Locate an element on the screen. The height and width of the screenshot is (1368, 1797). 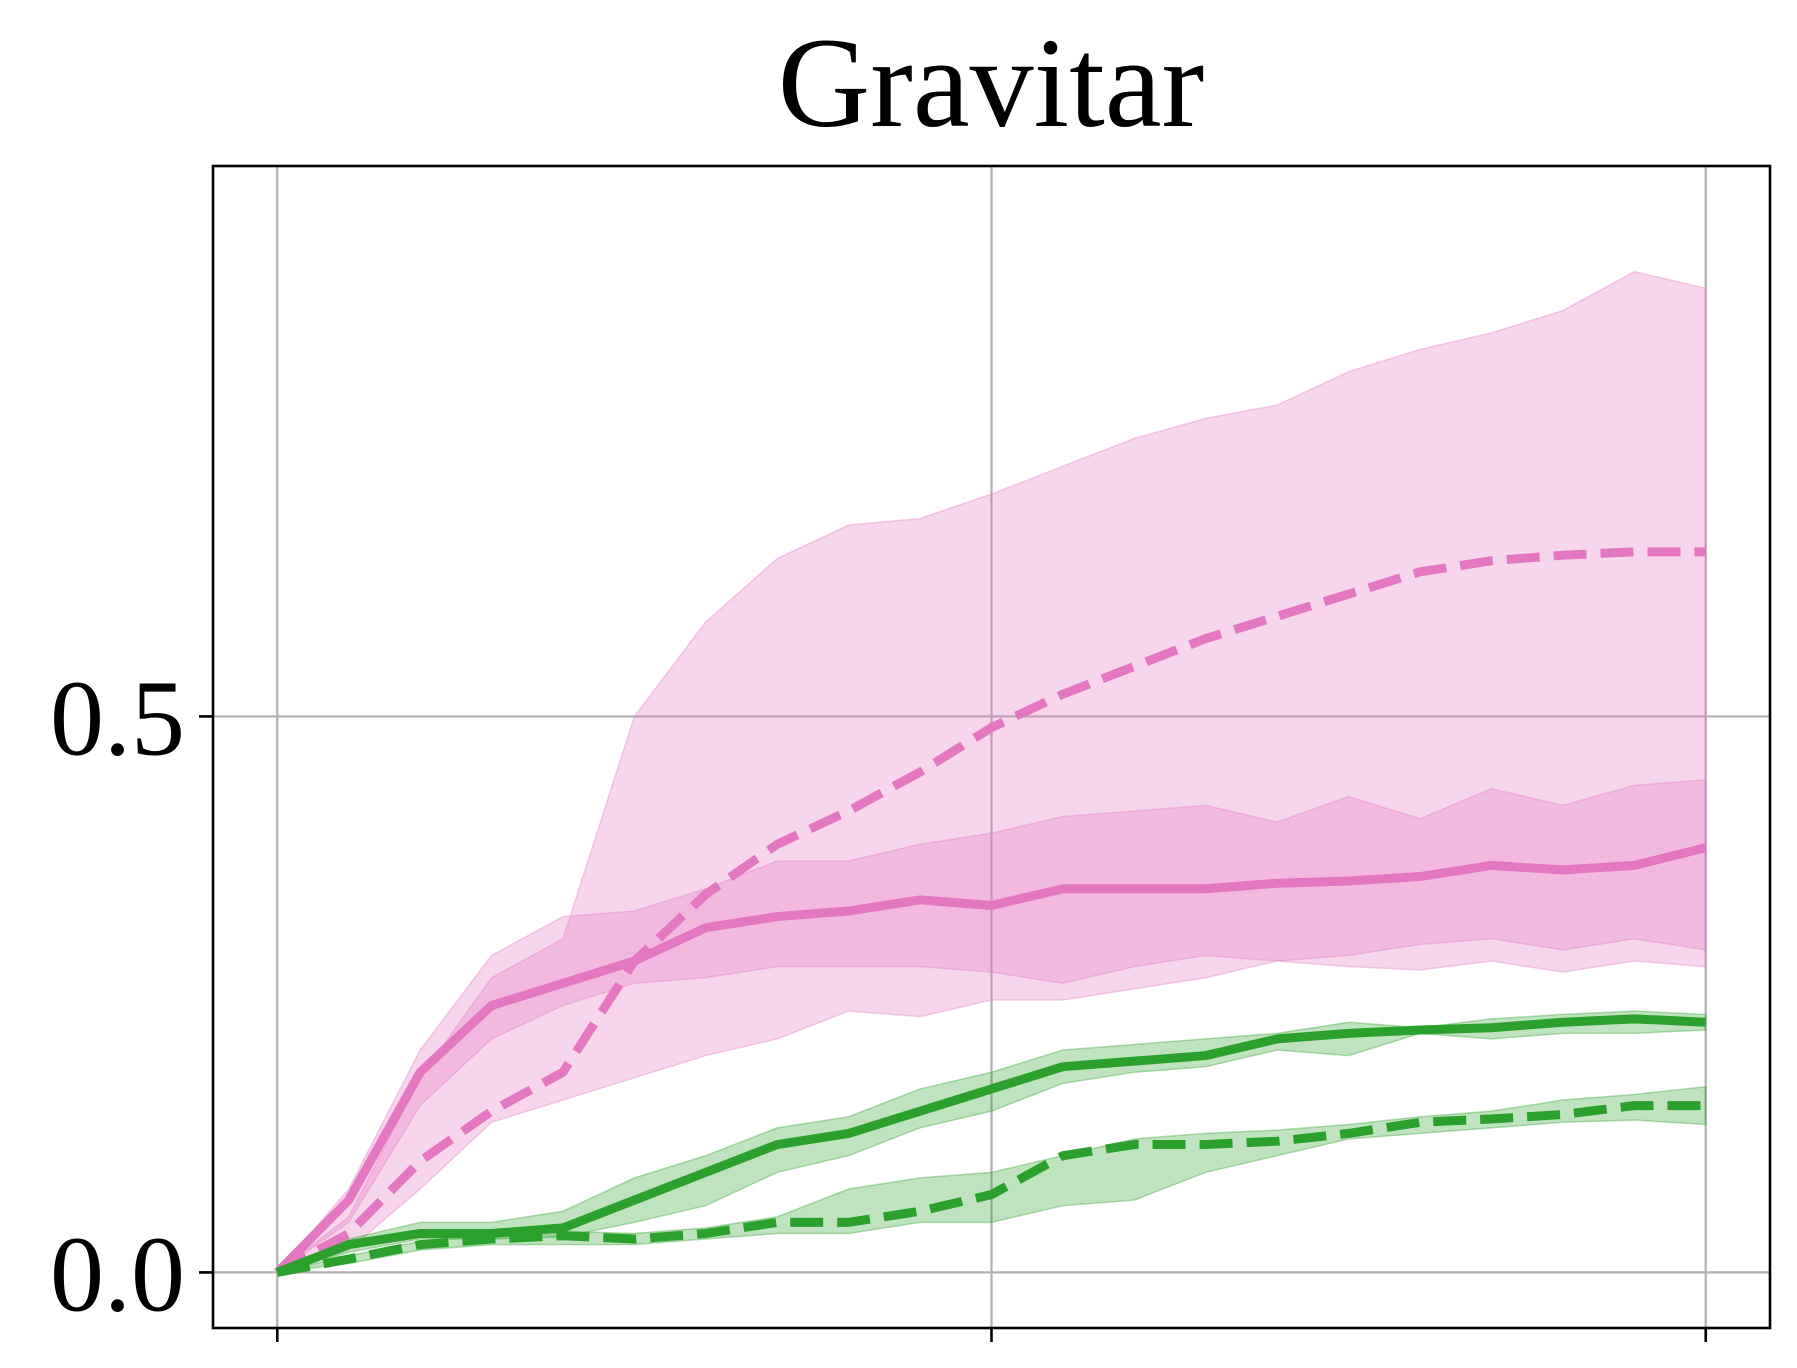
chart-title: Gravitar is located at coordinates (991, 83).